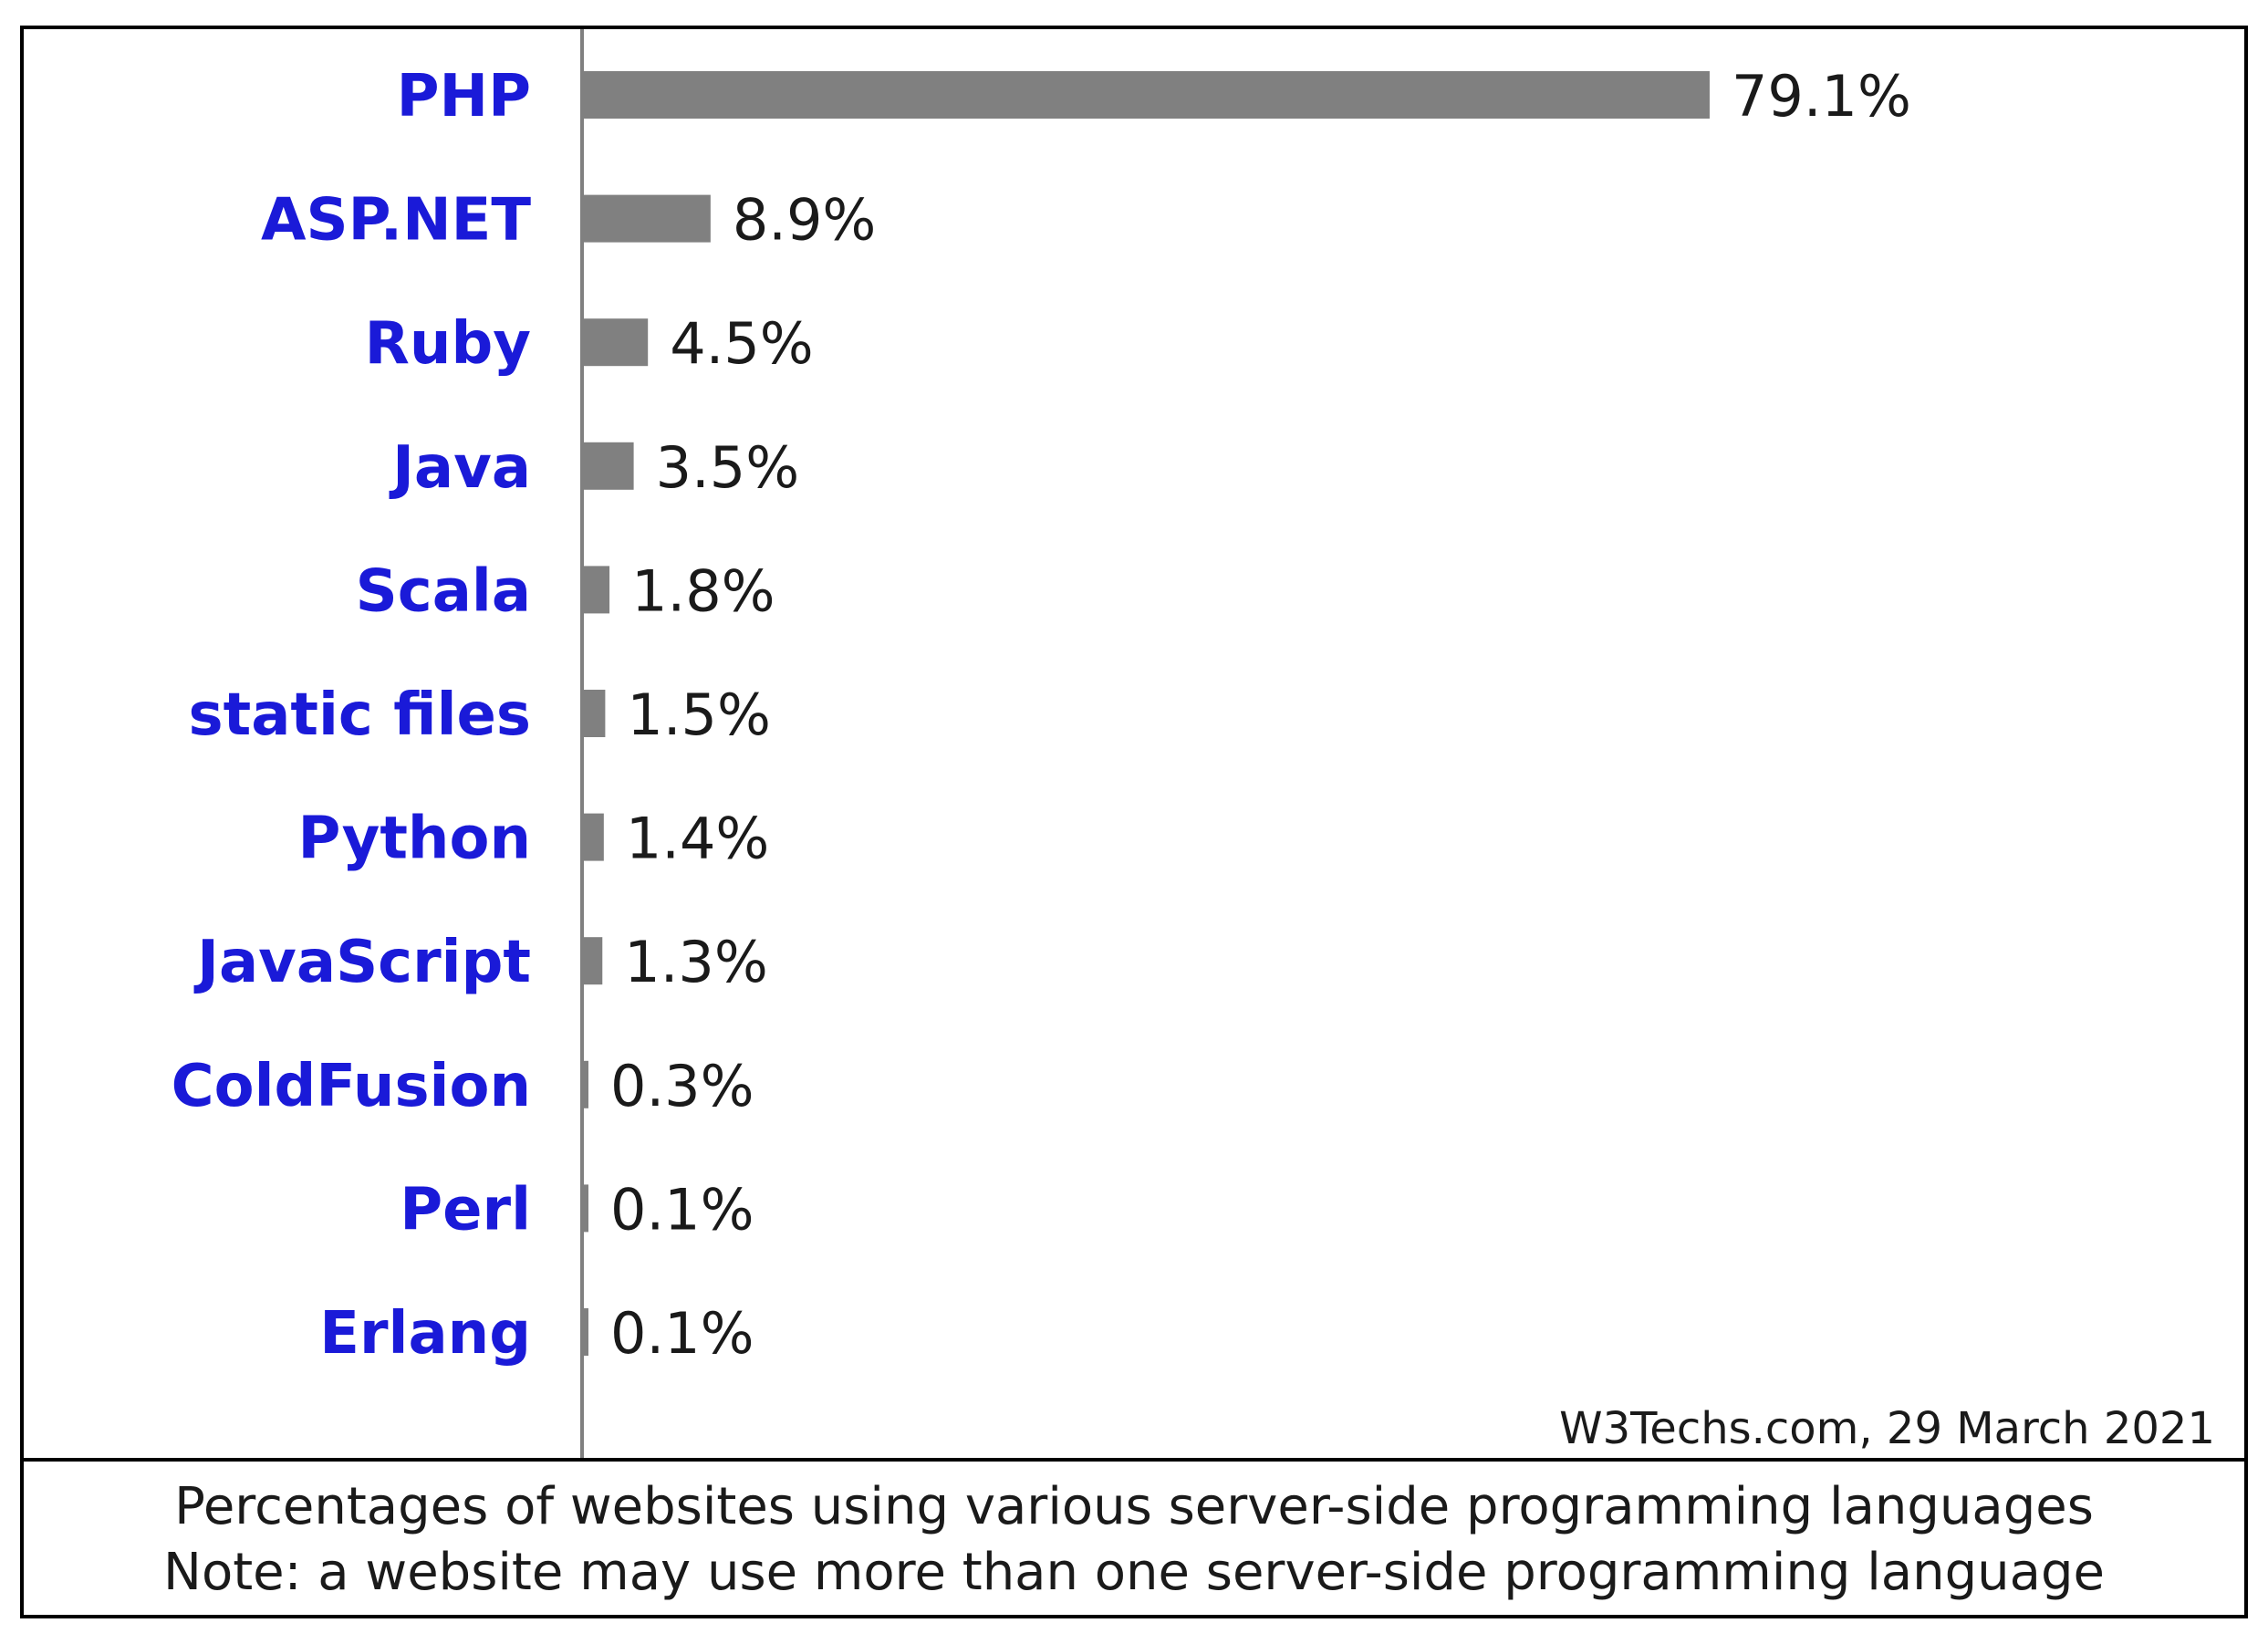  I want to click on category-label-php: PHP, so click(464, 96).